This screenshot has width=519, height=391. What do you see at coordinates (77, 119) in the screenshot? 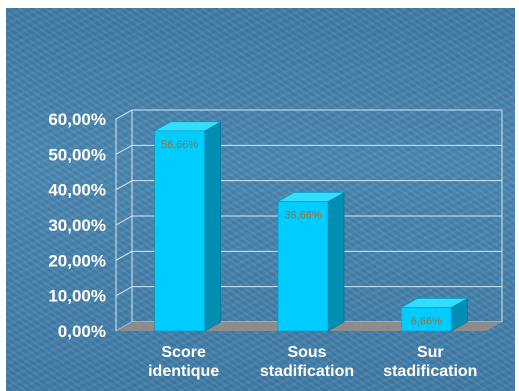
I see `y-tick-label: 60,00%` at bounding box center [77, 119].